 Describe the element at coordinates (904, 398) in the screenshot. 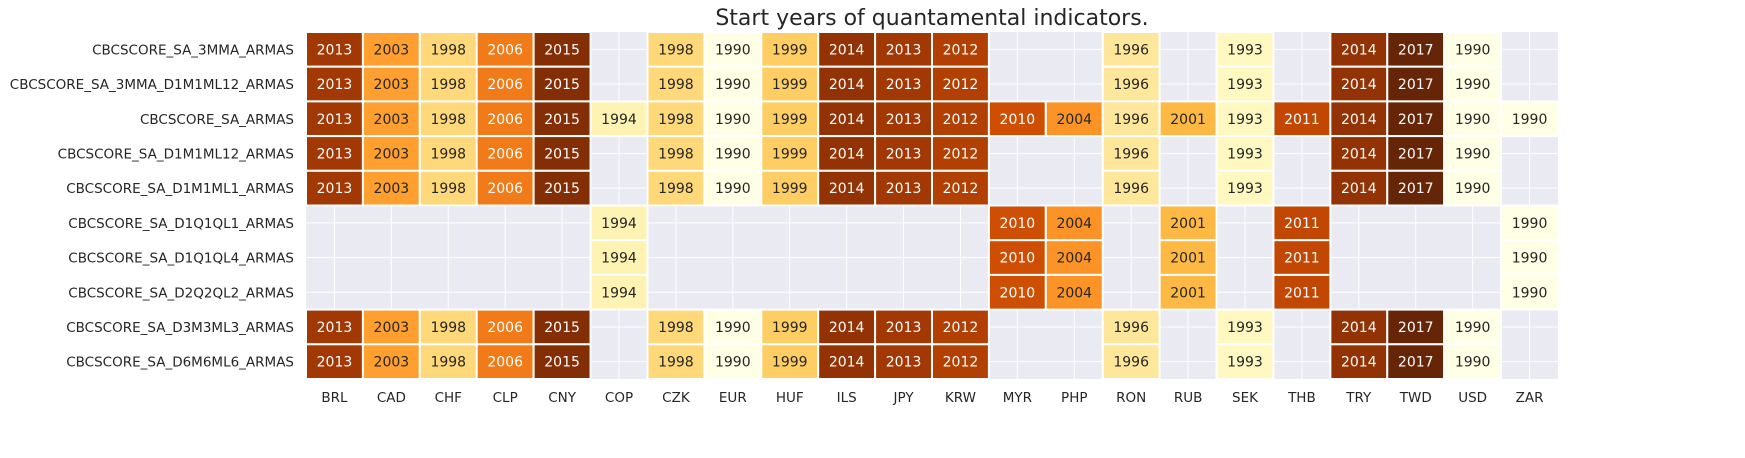

I see `x-tick-label: JPY` at that location.